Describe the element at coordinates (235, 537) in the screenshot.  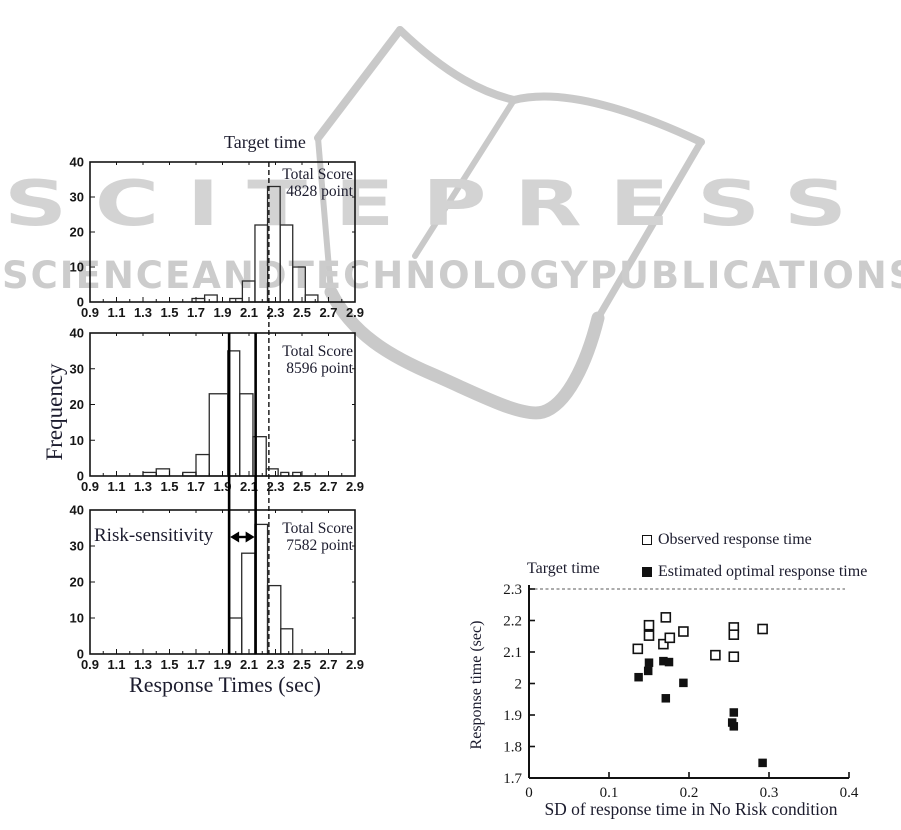
I see `arrowhead-left` at that location.